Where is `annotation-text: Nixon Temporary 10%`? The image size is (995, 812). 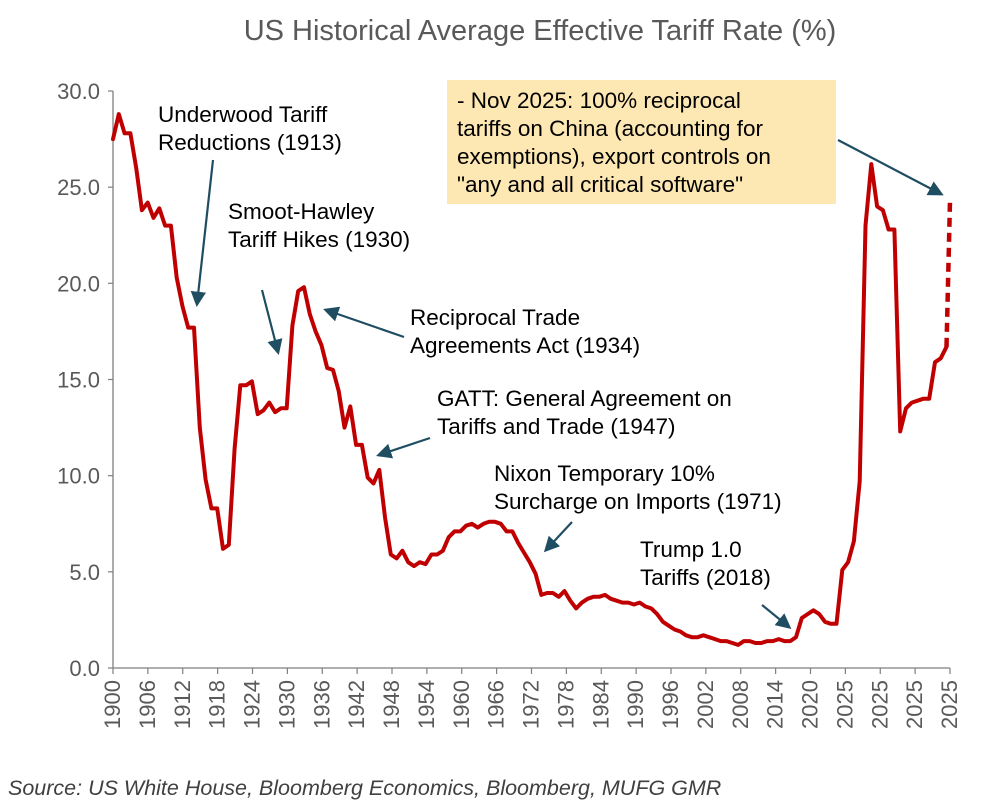 annotation-text: Nixon Temporary 10% is located at coordinates (604, 473).